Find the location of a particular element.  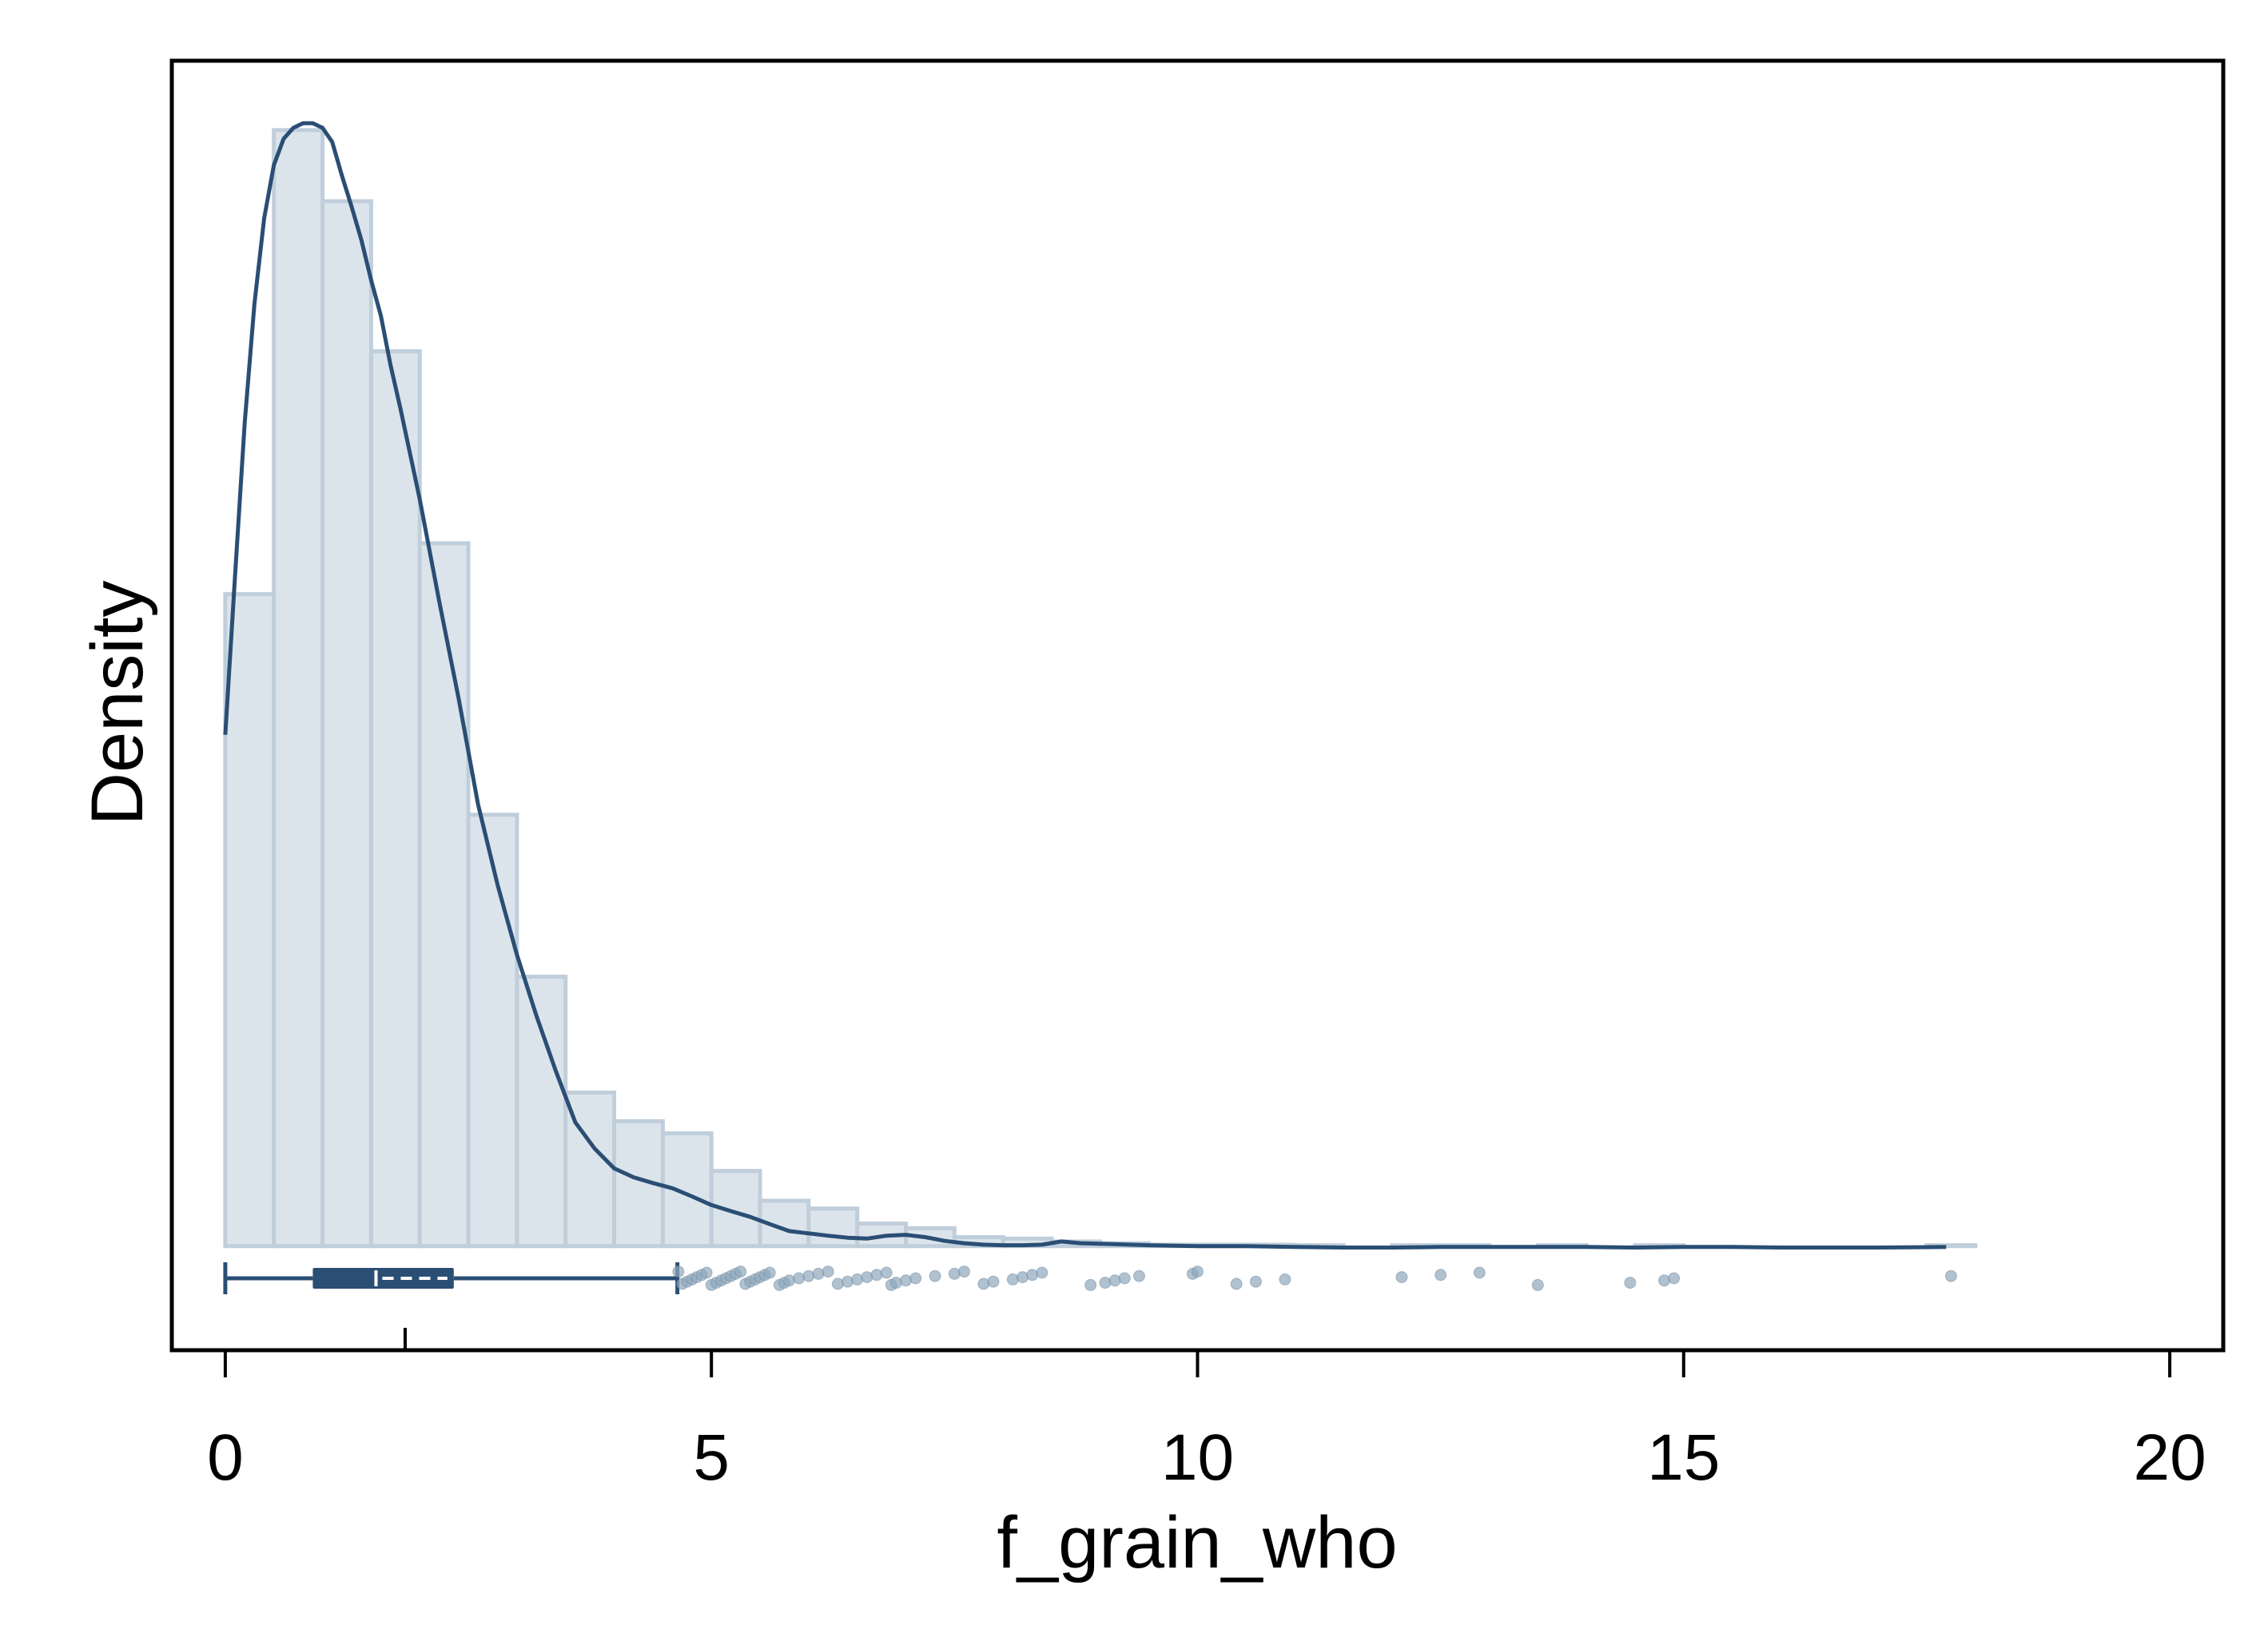

x-tick-label-15: 15 is located at coordinates (1684, 1457).